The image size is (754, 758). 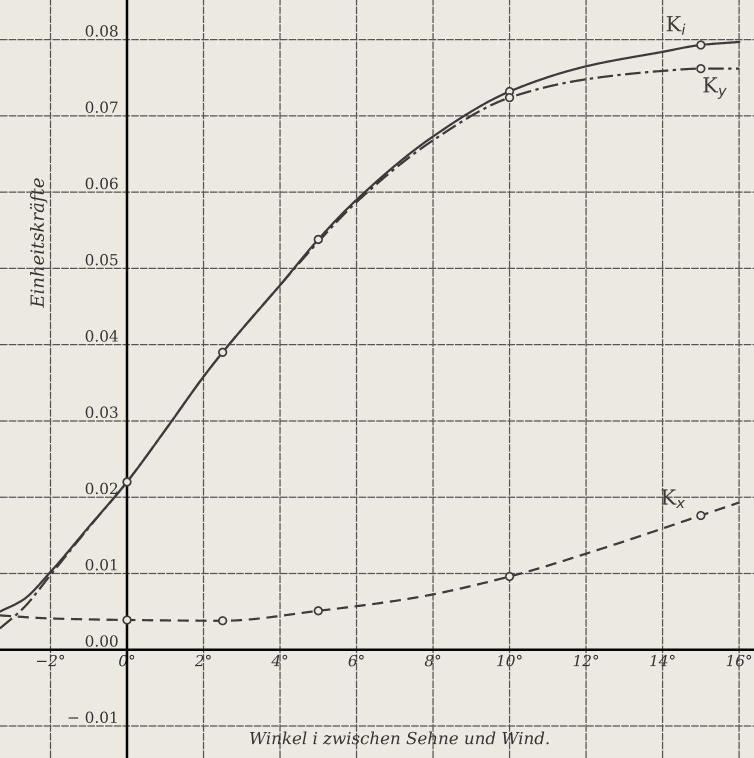 What do you see at coordinates (50, 660) in the screenshot?
I see `x-tick-label: −2°` at bounding box center [50, 660].